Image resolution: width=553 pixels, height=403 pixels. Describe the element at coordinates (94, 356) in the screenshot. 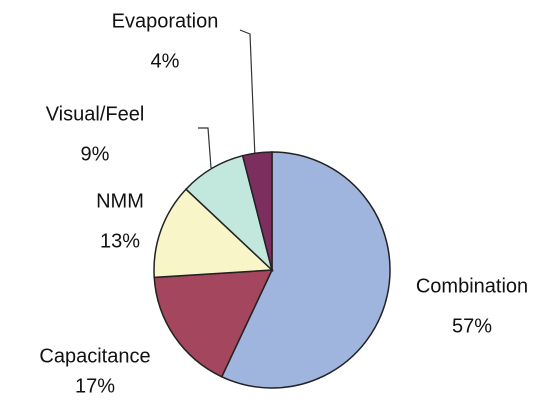

I see `slice-label: Capacitance` at that location.